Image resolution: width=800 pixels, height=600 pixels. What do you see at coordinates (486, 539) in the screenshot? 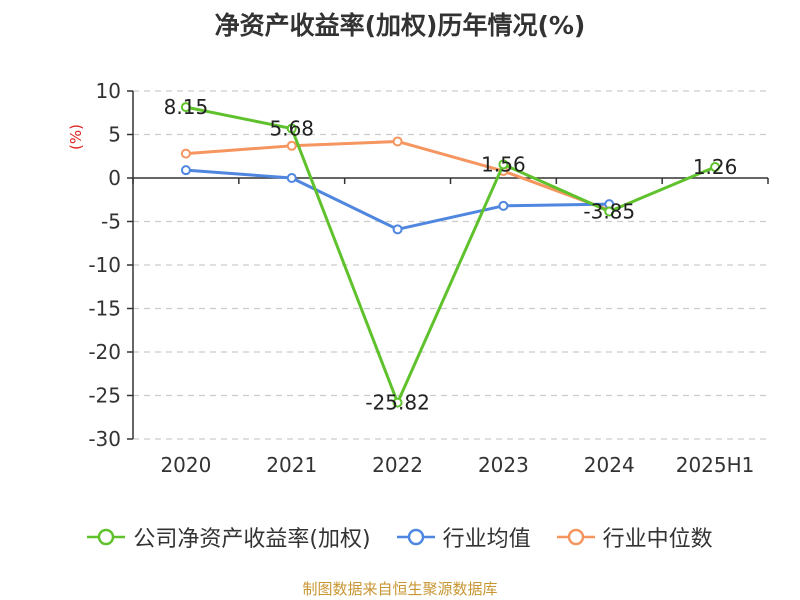
I see `legend-label-industry-avg: 行业均值` at bounding box center [486, 539].